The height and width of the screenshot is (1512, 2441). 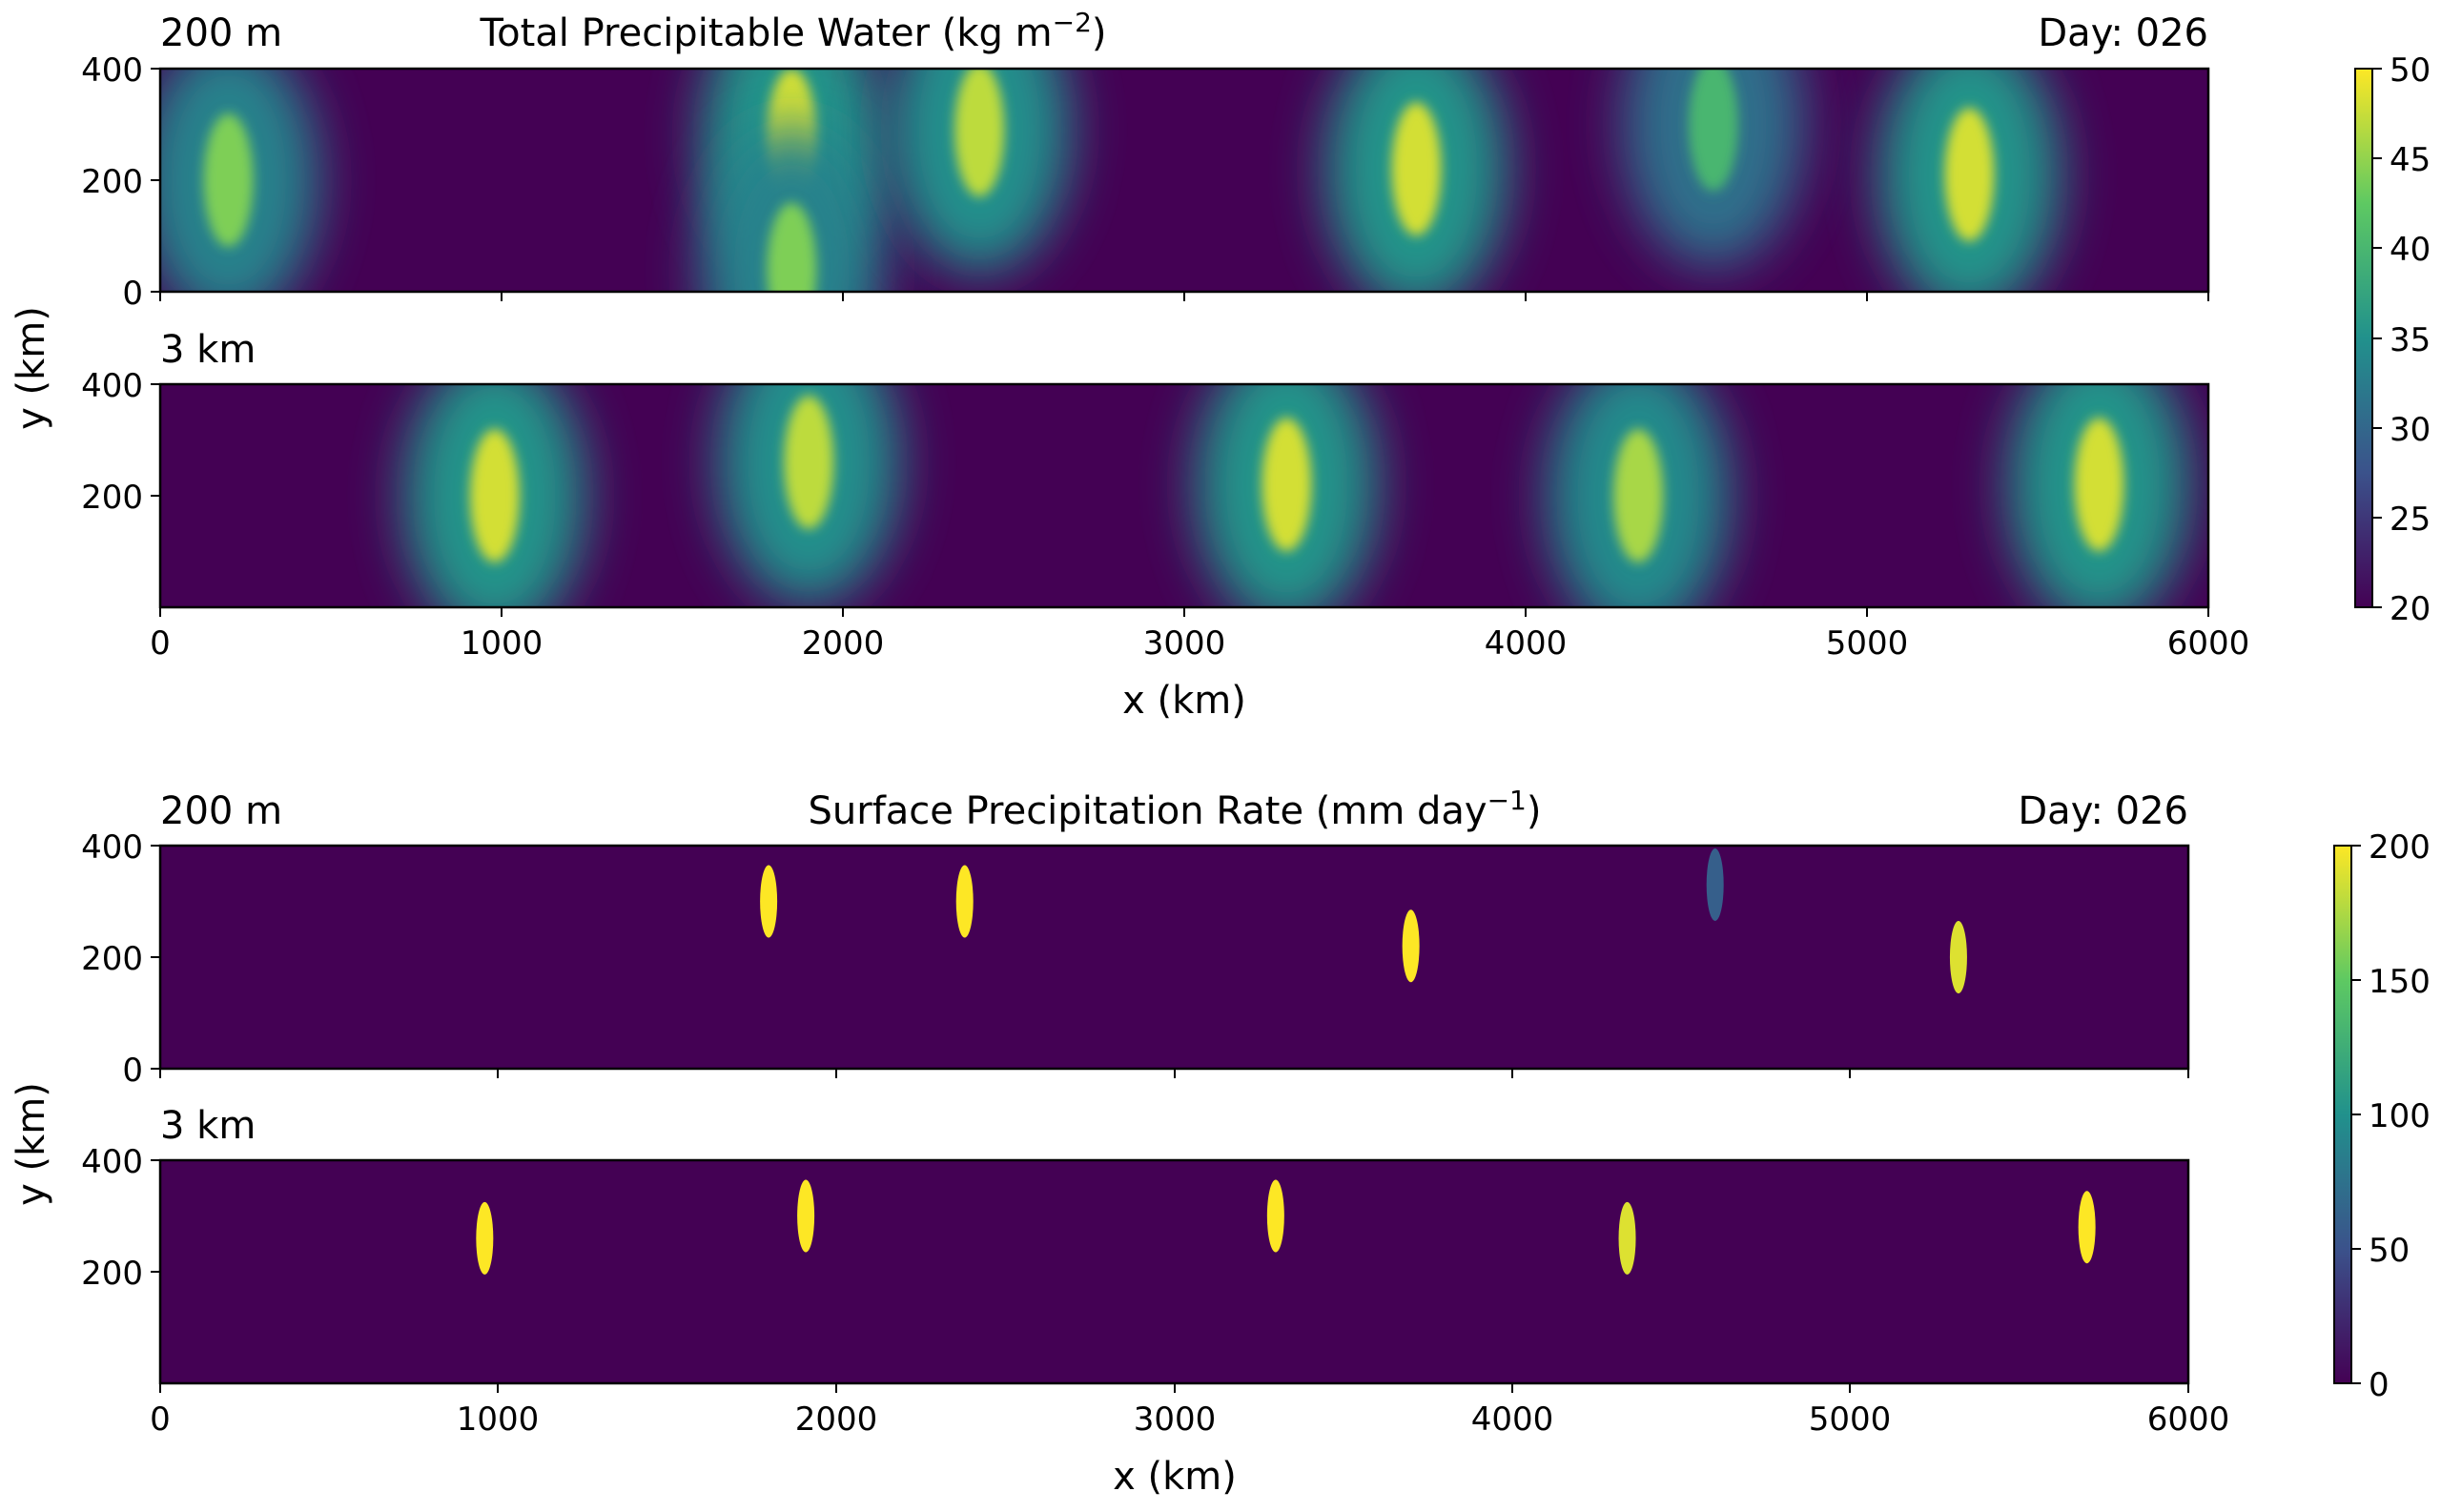 I want to click on spr-panel-3km-bg, so click(x=1174, y=1271).